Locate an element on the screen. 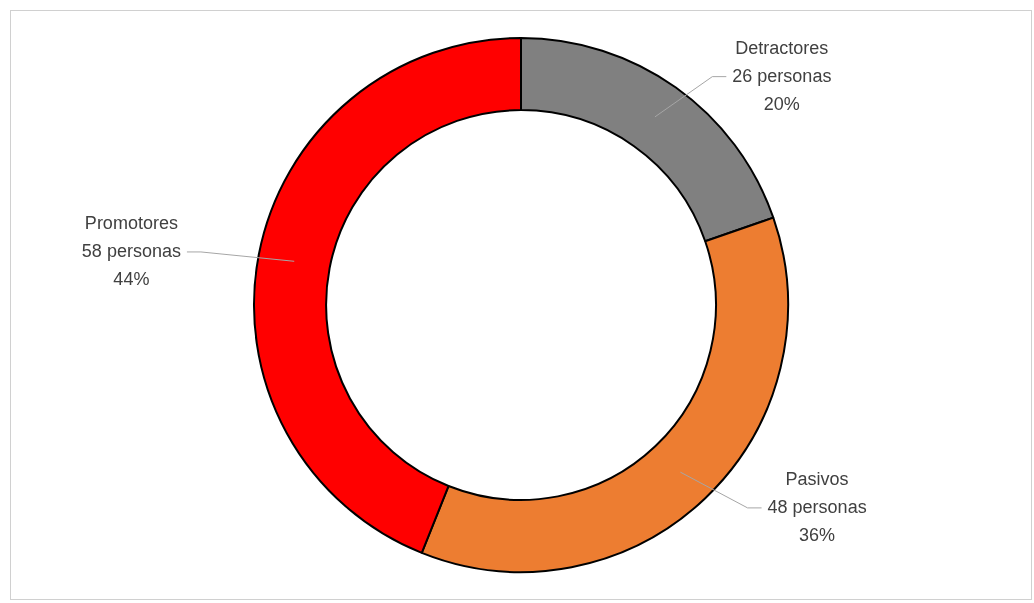  data-label: 26 personas 20% is located at coordinates (782, 89).